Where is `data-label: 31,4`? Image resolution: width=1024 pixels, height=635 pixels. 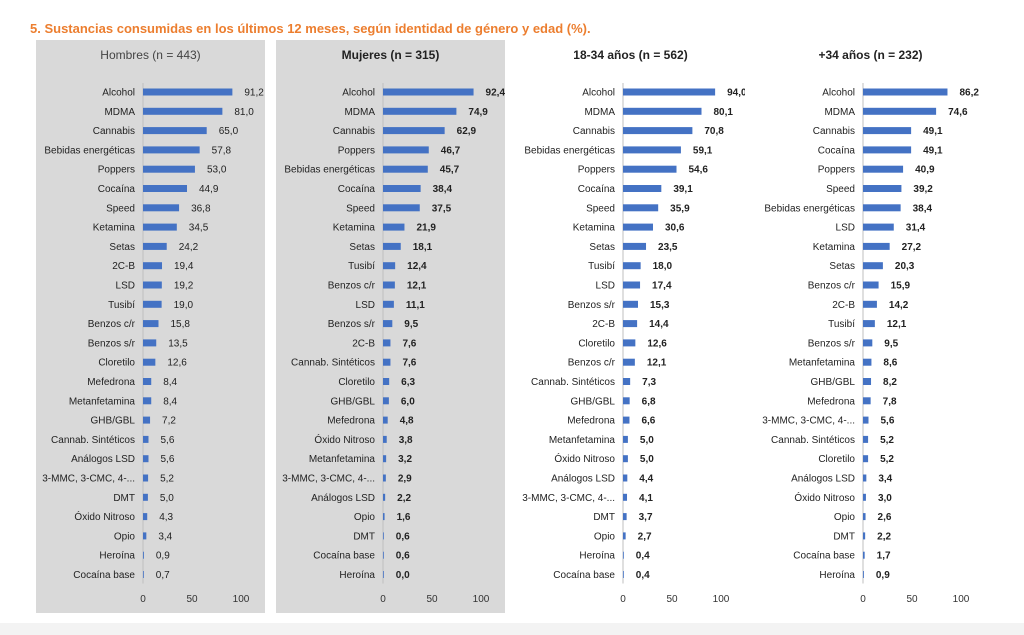 data-label: 31,4 is located at coordinates (916, 228).